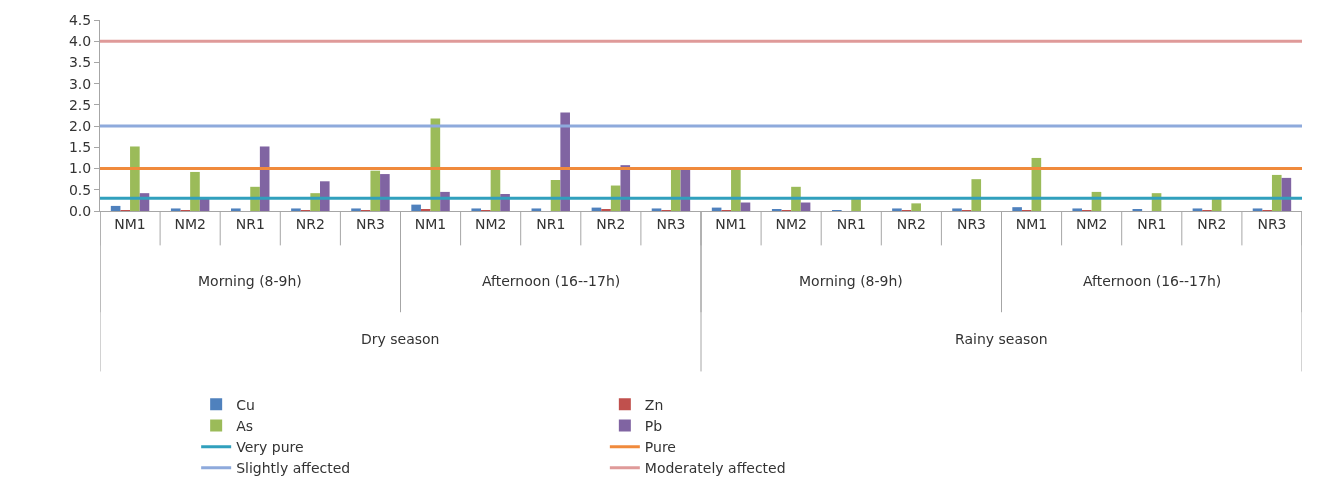 The width and height of the screenshot is (1332, 496). Describe the element at coordinates (245, 404) in the screenshot. I see `legend-label: Cu` at that location.